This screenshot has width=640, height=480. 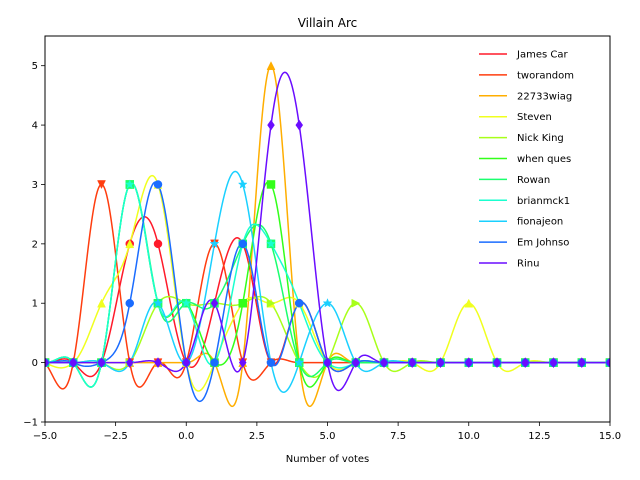 What do you see at coordinates (515, 117) in the screenshot?
I see `legend-item: Steven` at bounding box center [515, 117].